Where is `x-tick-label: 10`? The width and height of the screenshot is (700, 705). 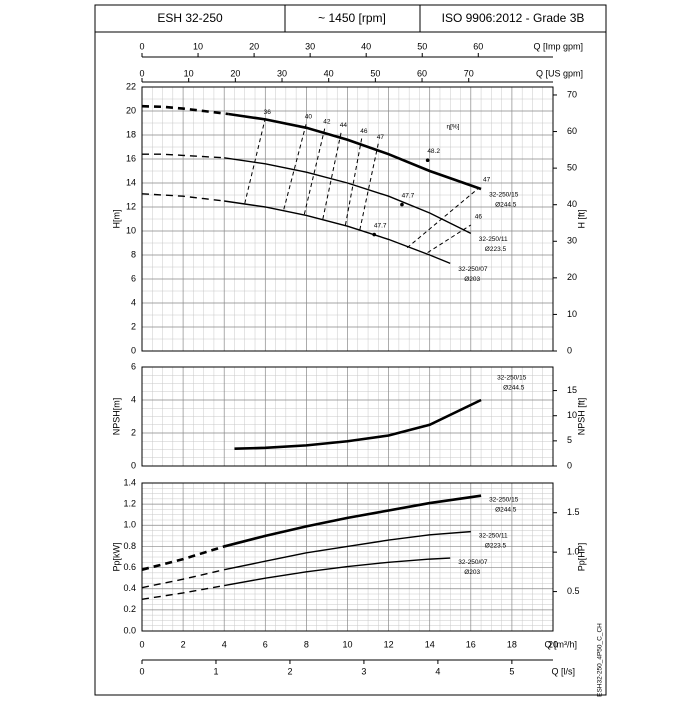 x-tick-label: 10 is located at coordinates (347, 644).